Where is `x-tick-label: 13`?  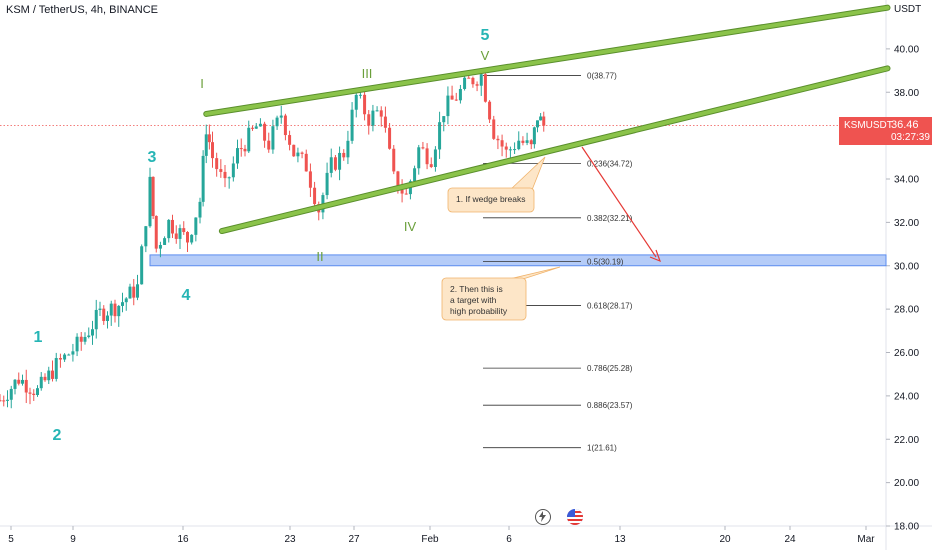
x-tick-label: 13 is located at coordinates (620, 539).